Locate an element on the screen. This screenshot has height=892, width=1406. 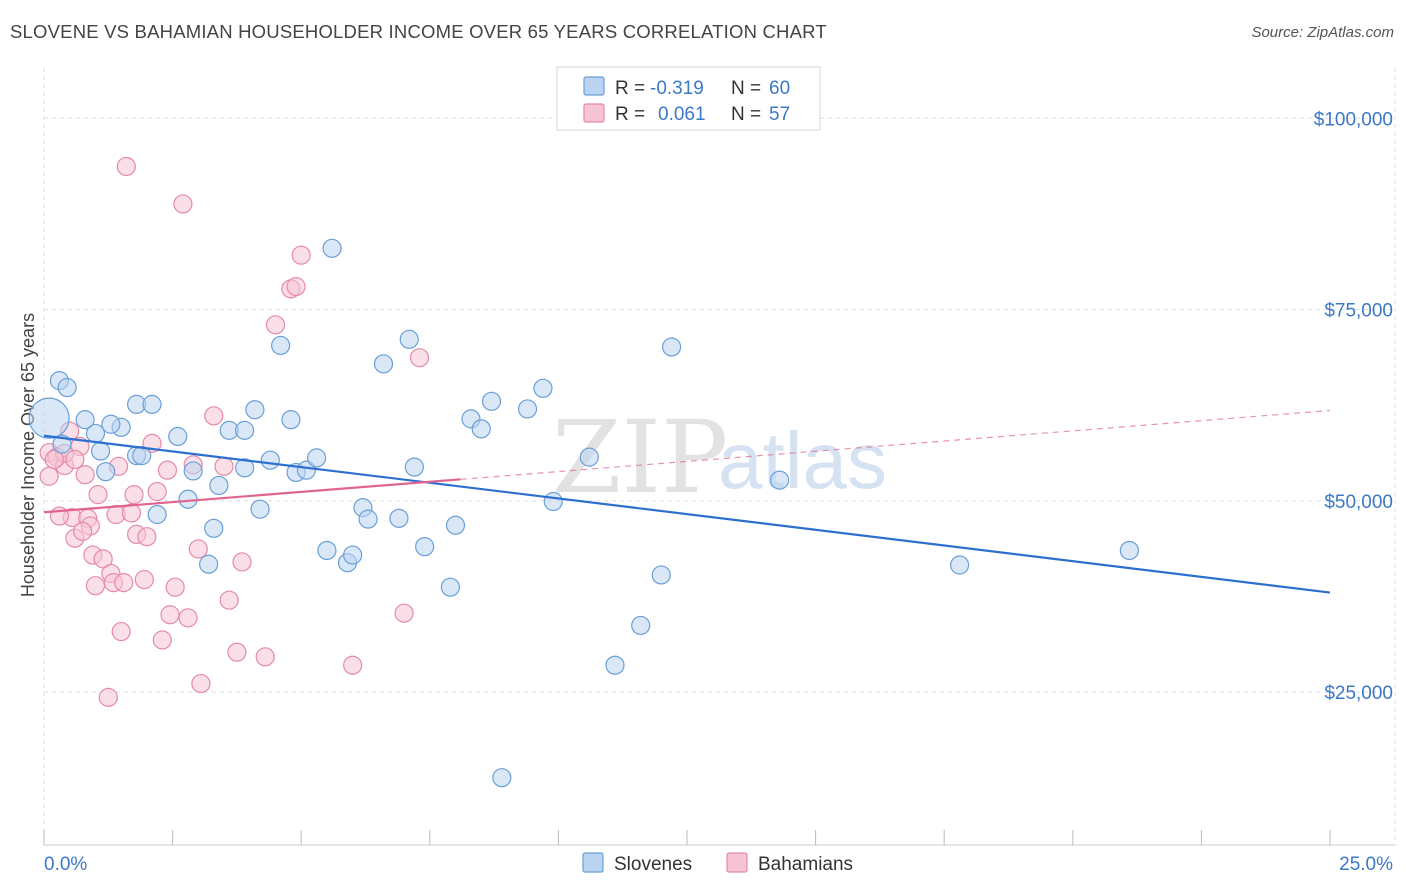
legend-n-value-2: 57 is located at coordinates (779, 114).